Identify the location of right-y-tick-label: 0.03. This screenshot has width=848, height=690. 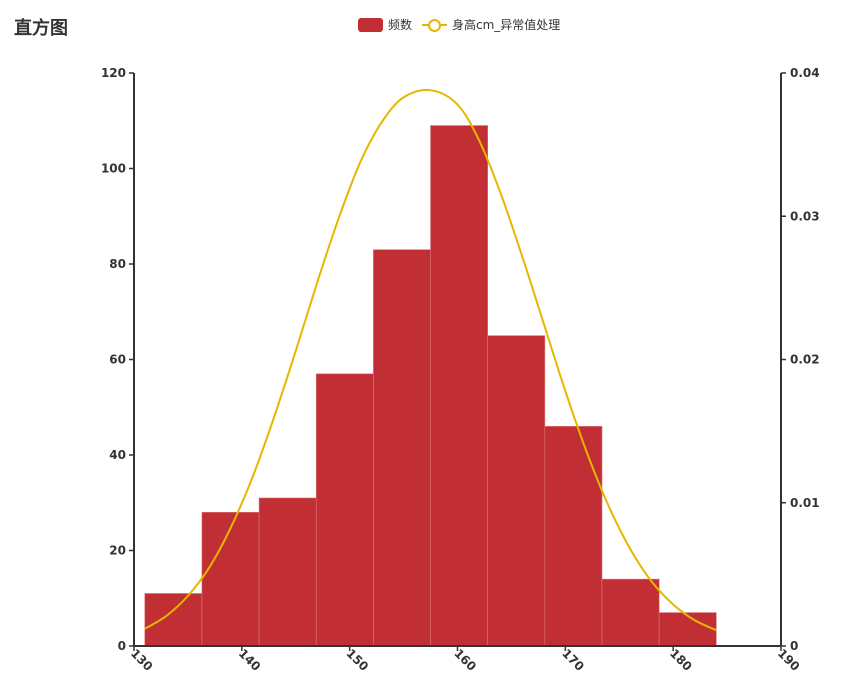
(805, 216).